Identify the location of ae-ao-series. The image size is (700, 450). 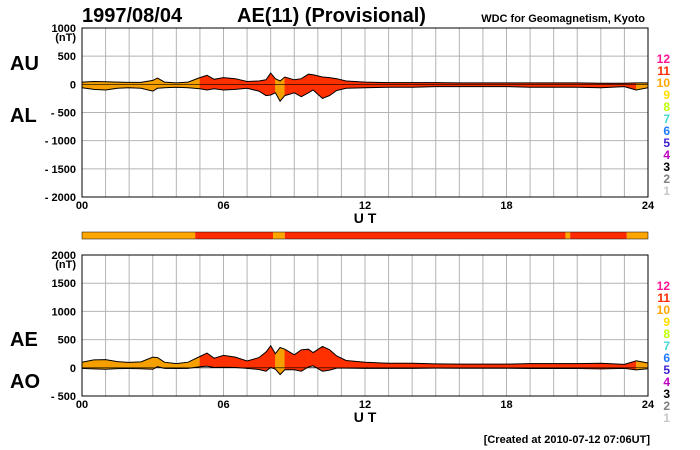
(365, 360).